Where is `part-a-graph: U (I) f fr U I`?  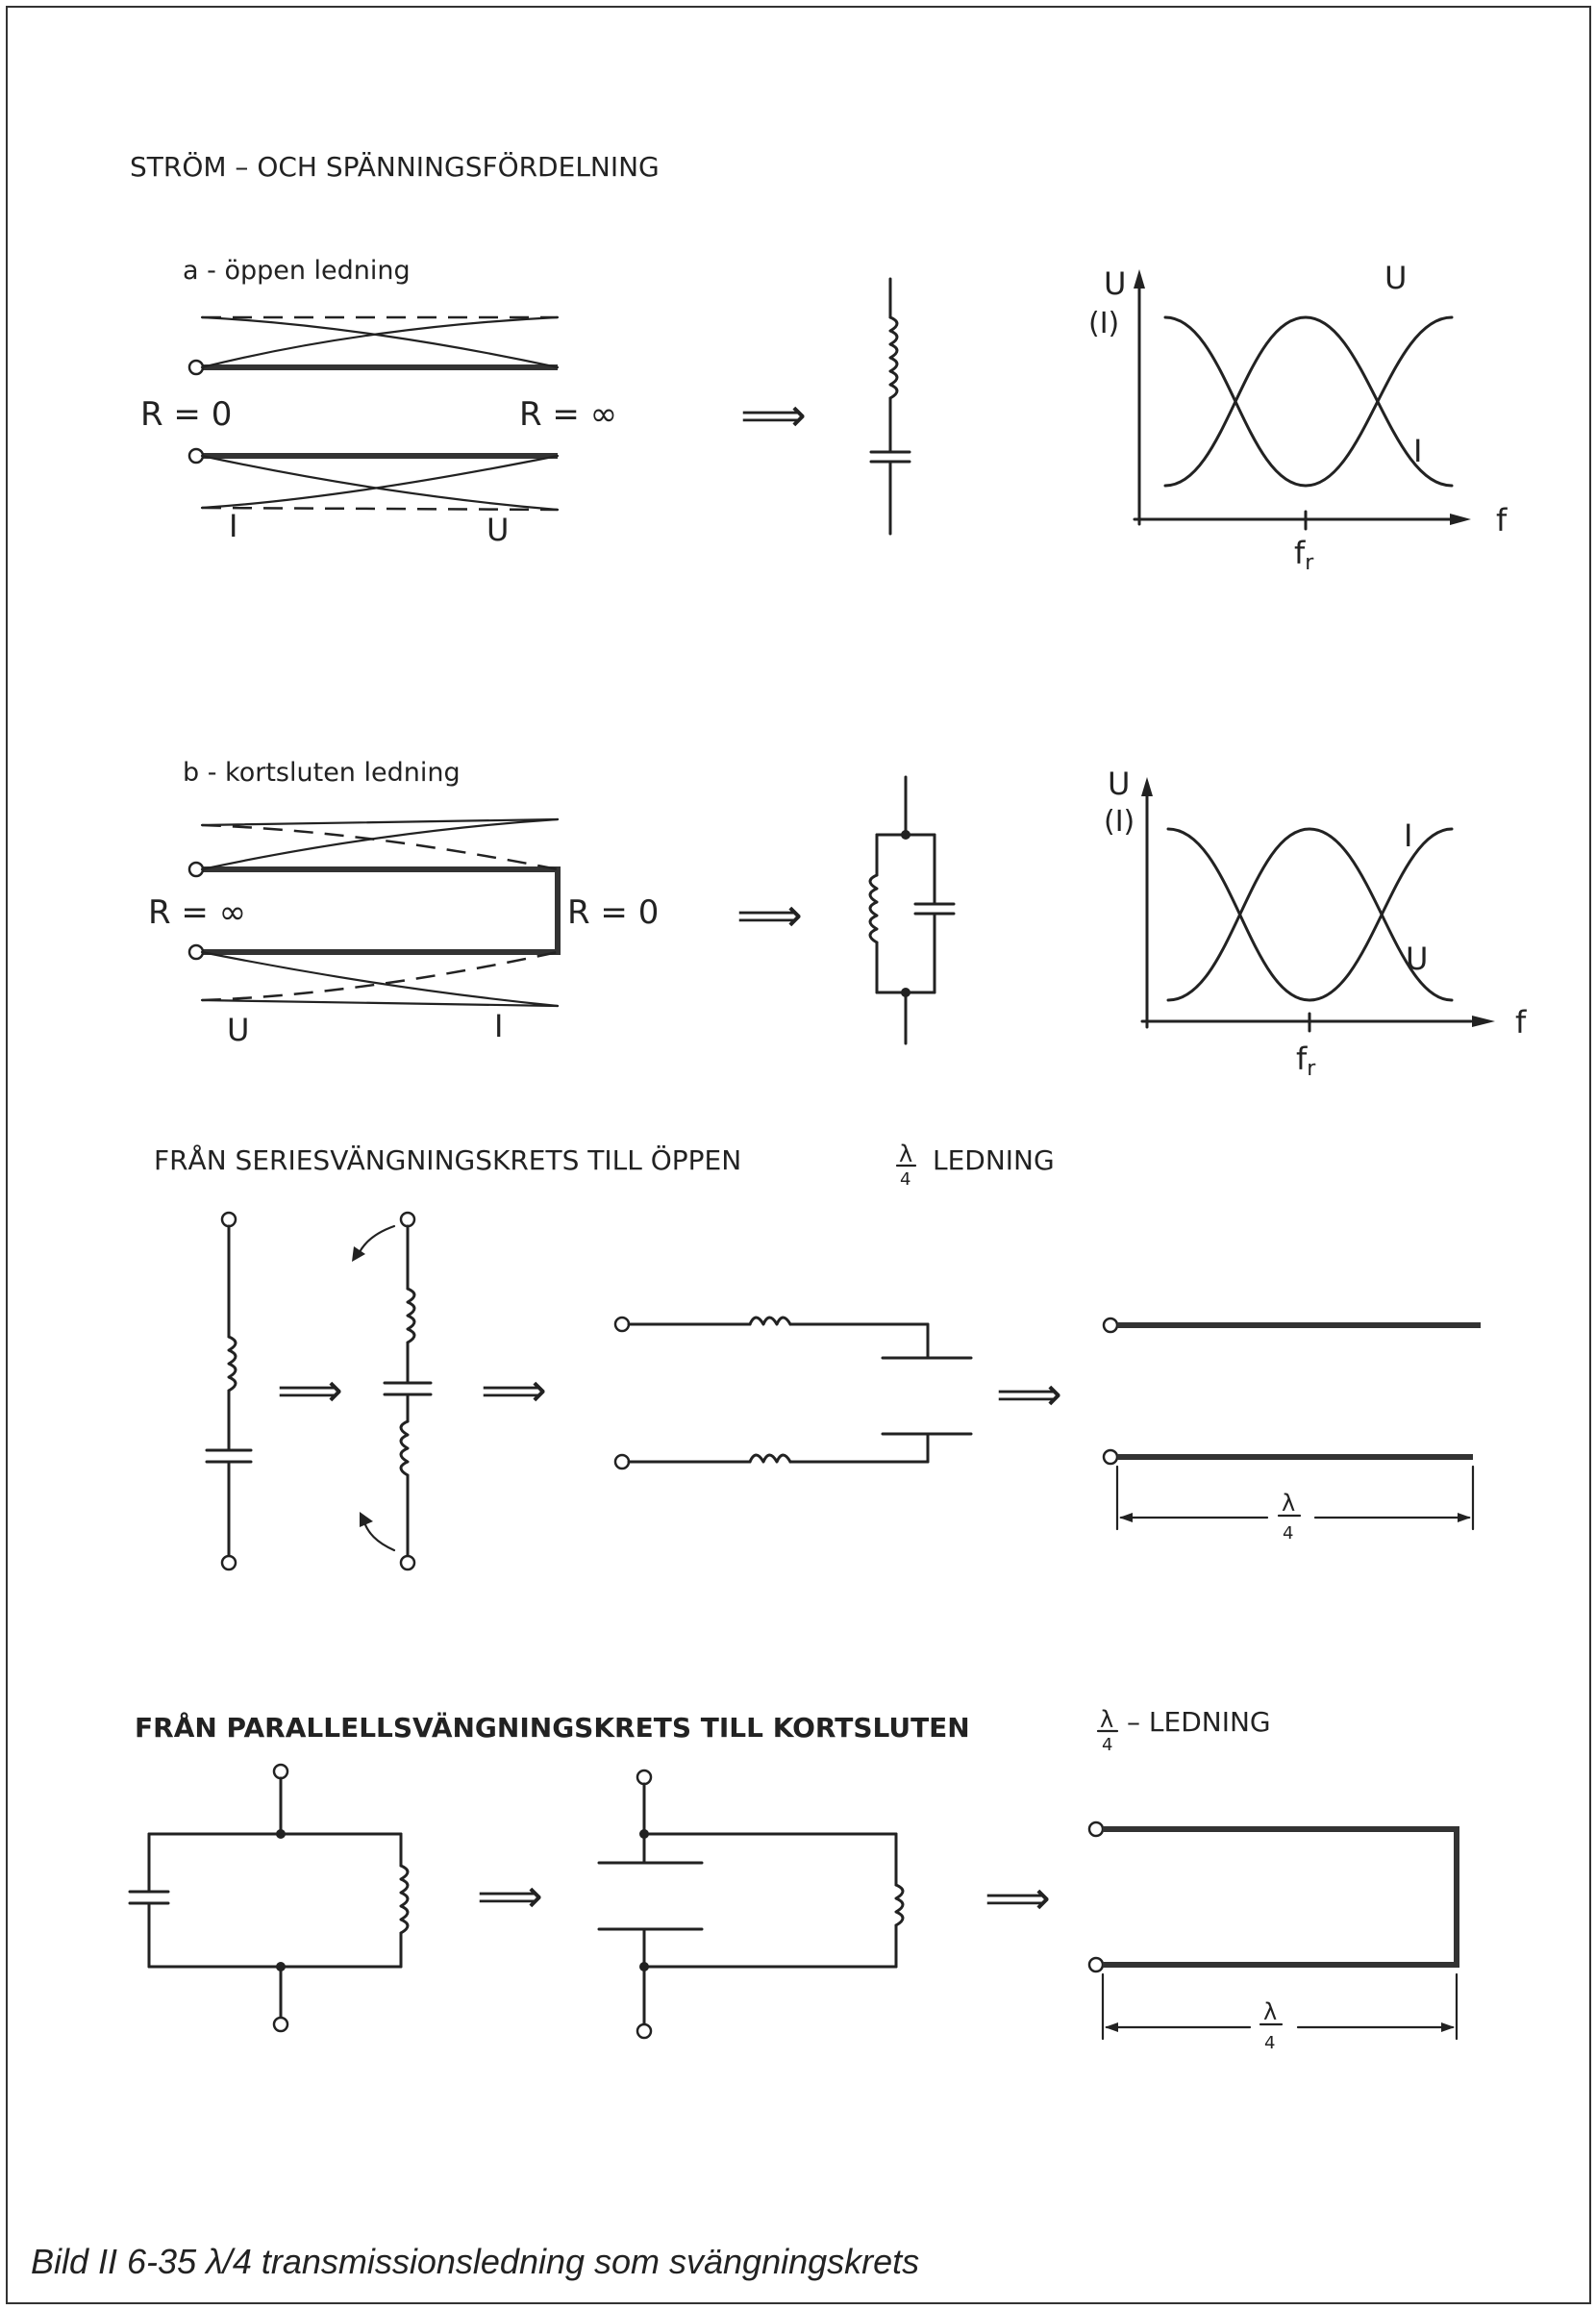
part-a-graph: U (I) f fr U I is located at coordinates (1298, 417).